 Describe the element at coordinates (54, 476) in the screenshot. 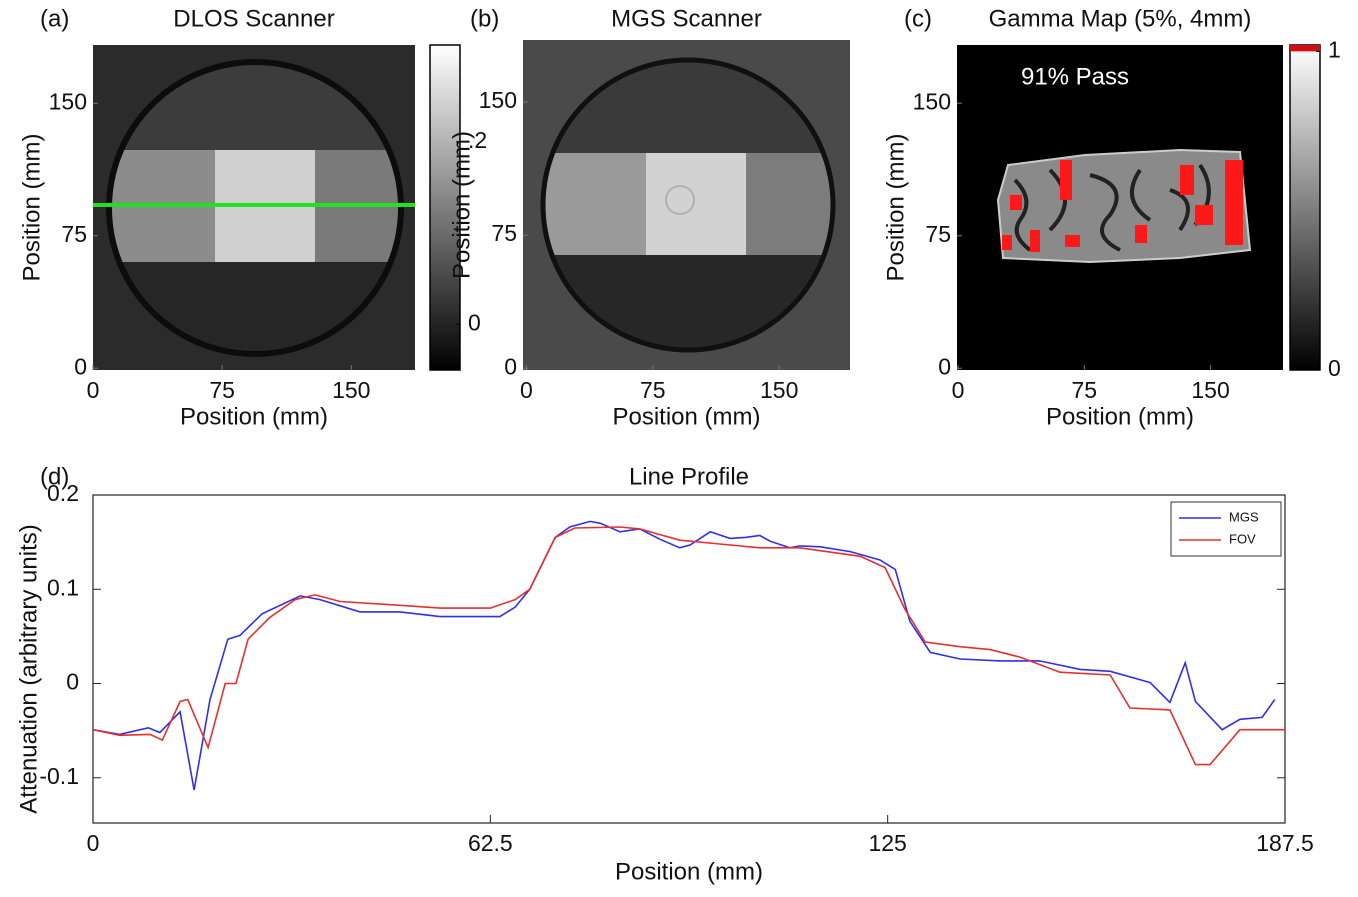

I see `panel-label: (d)` at that location.